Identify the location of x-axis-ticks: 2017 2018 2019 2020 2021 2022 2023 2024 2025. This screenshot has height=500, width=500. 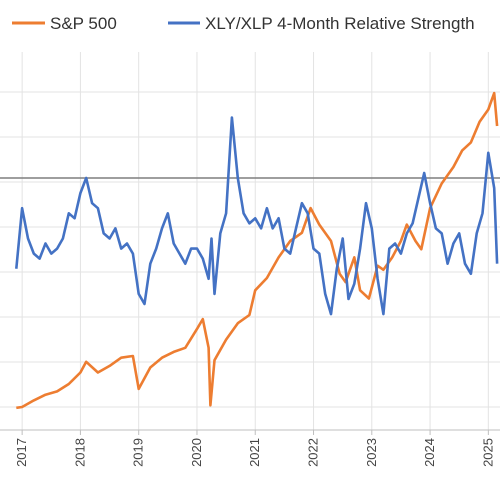
(254, 448).